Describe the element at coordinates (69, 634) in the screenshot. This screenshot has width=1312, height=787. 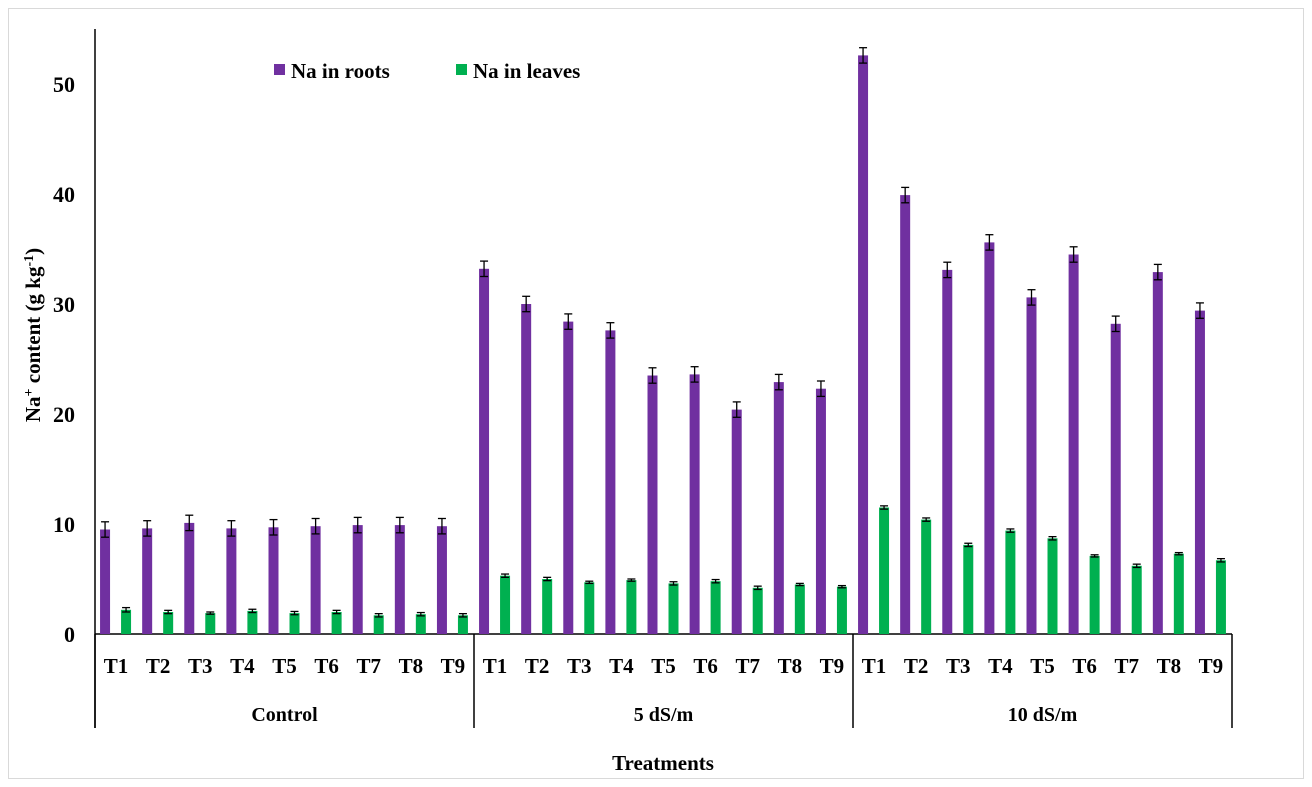
I see `y-tick-label: 0` at that location.